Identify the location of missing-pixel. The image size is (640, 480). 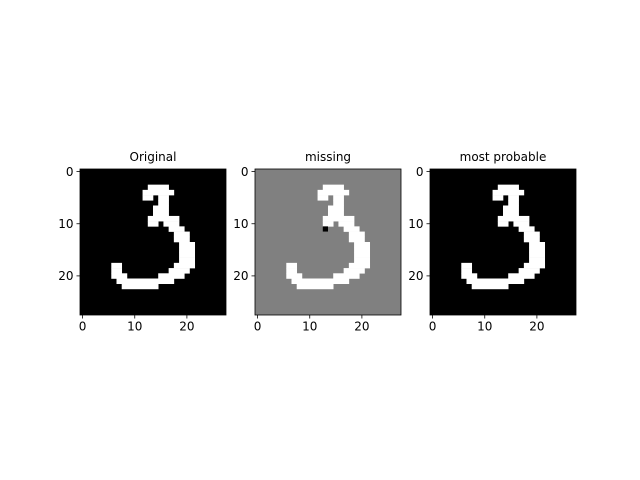
(325, 229).